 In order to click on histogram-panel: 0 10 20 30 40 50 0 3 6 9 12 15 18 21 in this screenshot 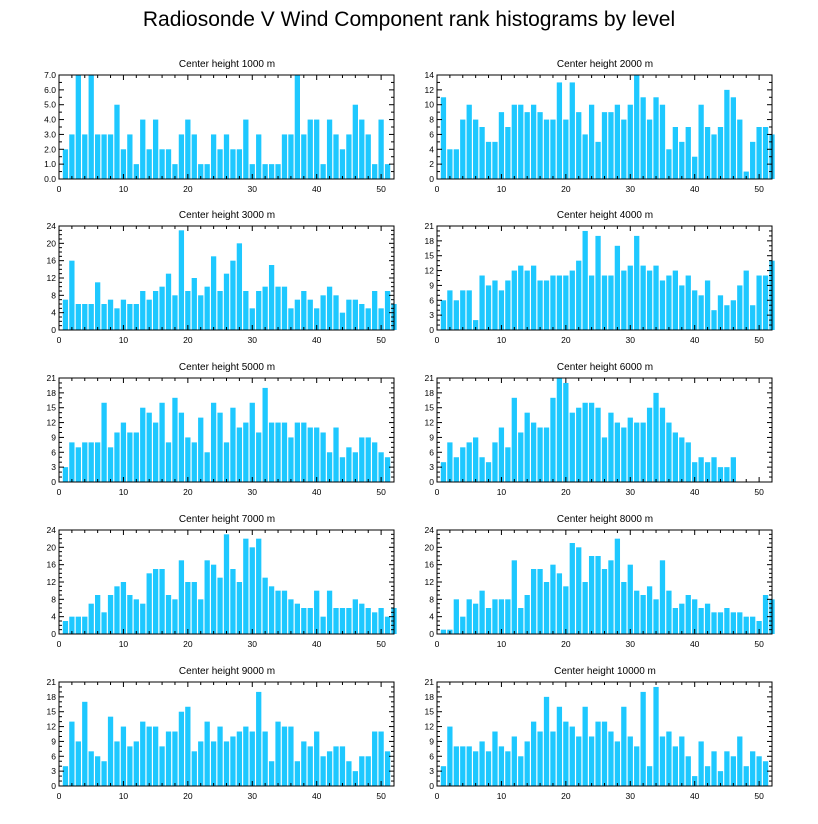, I will do `click(221, 435)`.